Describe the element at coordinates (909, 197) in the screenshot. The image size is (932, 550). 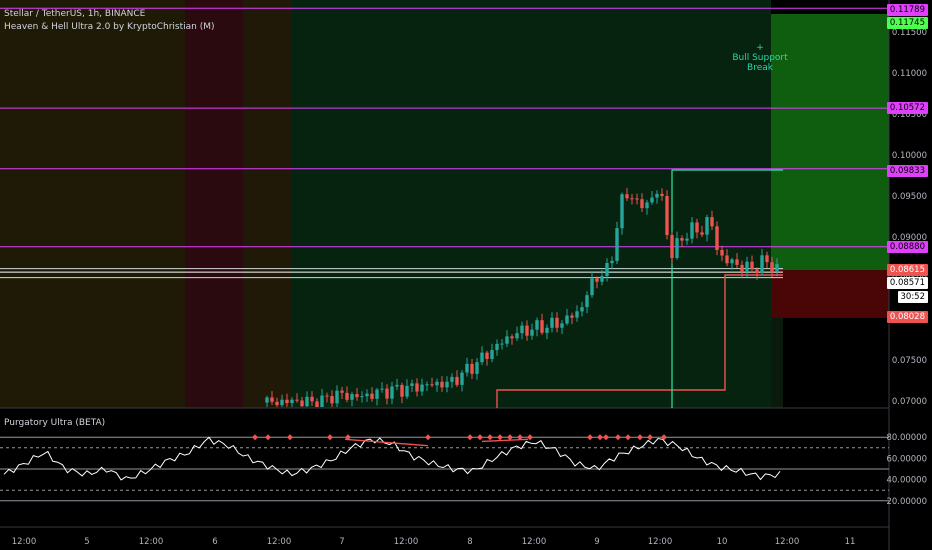
I see `price-tick: 0.09500` at that location.